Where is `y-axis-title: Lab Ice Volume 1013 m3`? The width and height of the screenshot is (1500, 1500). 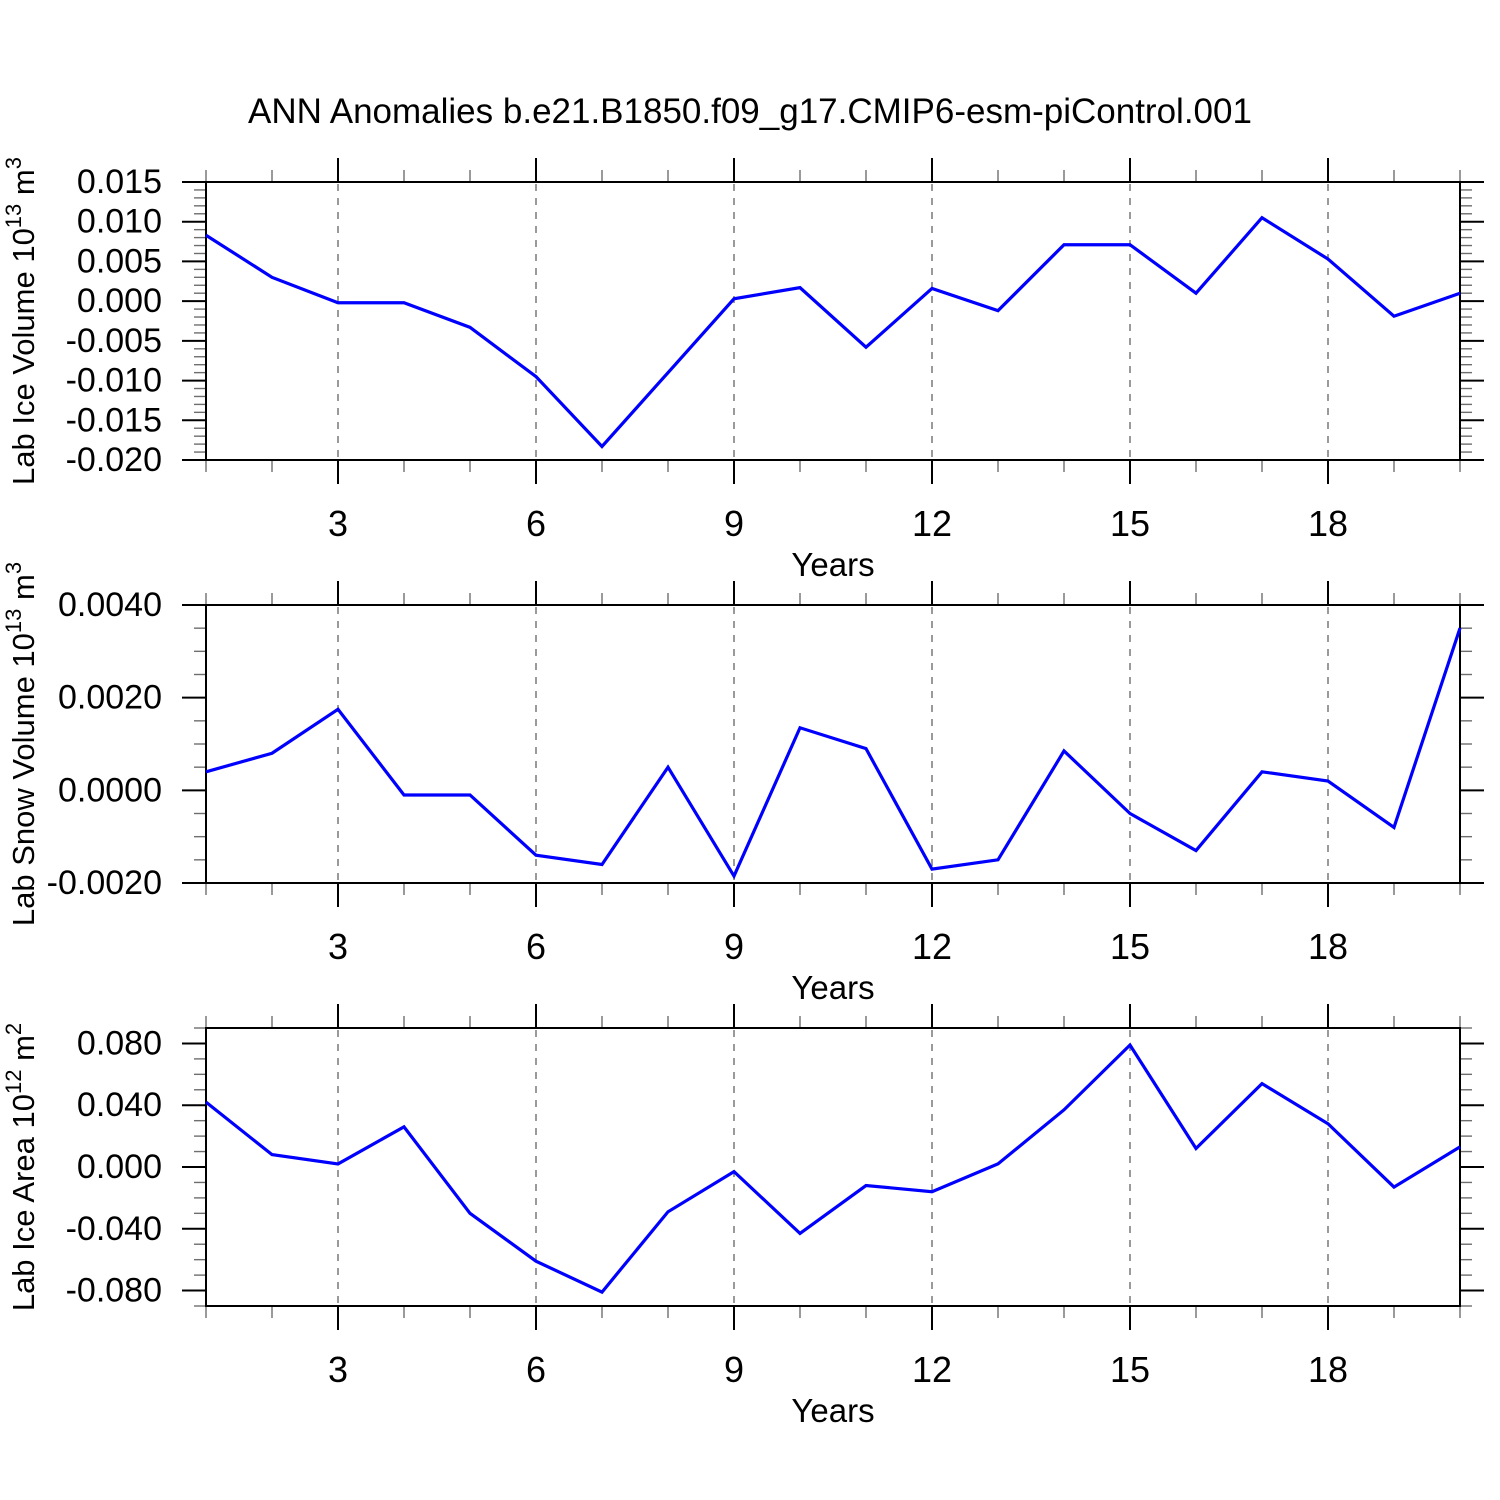
y-axis-title: Lab Ice Volume 1013 m3 is located at coordinates (21, 321).